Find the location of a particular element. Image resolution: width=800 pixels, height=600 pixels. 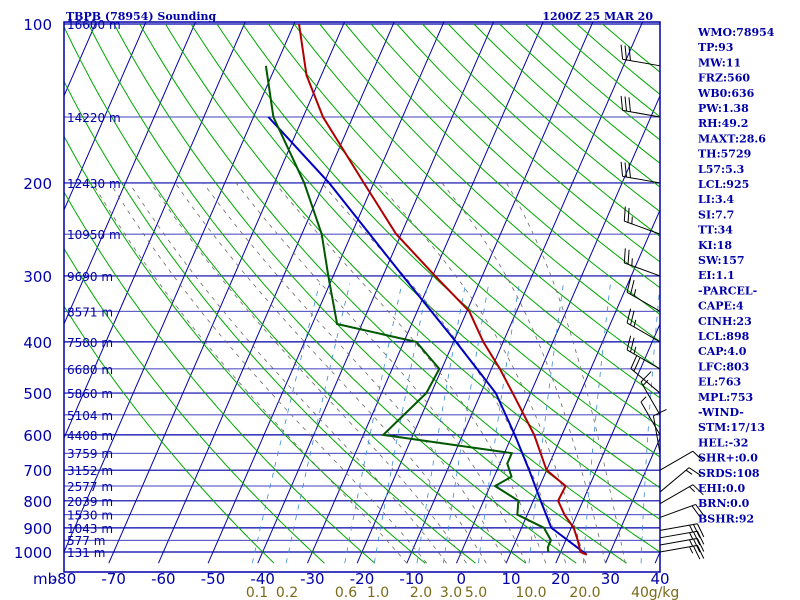

height-label: 14220 m is located at coordinates (94, 118).